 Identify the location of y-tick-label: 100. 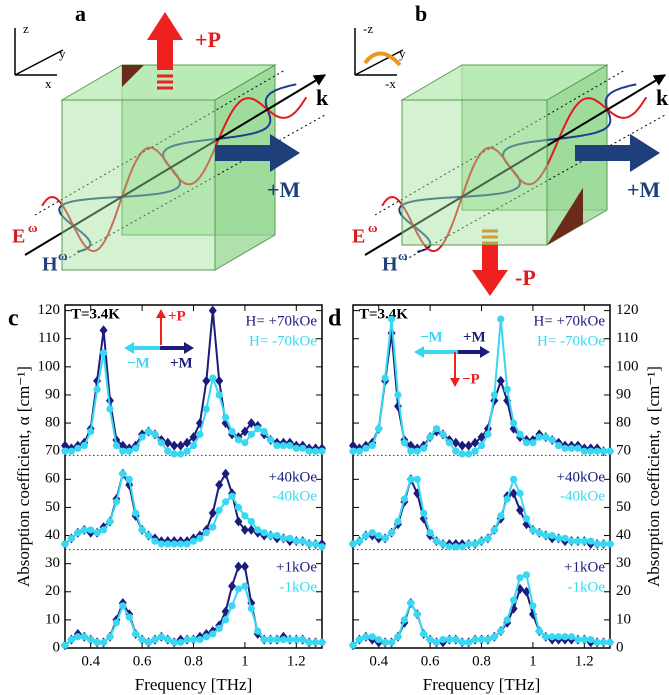
(627, 366).